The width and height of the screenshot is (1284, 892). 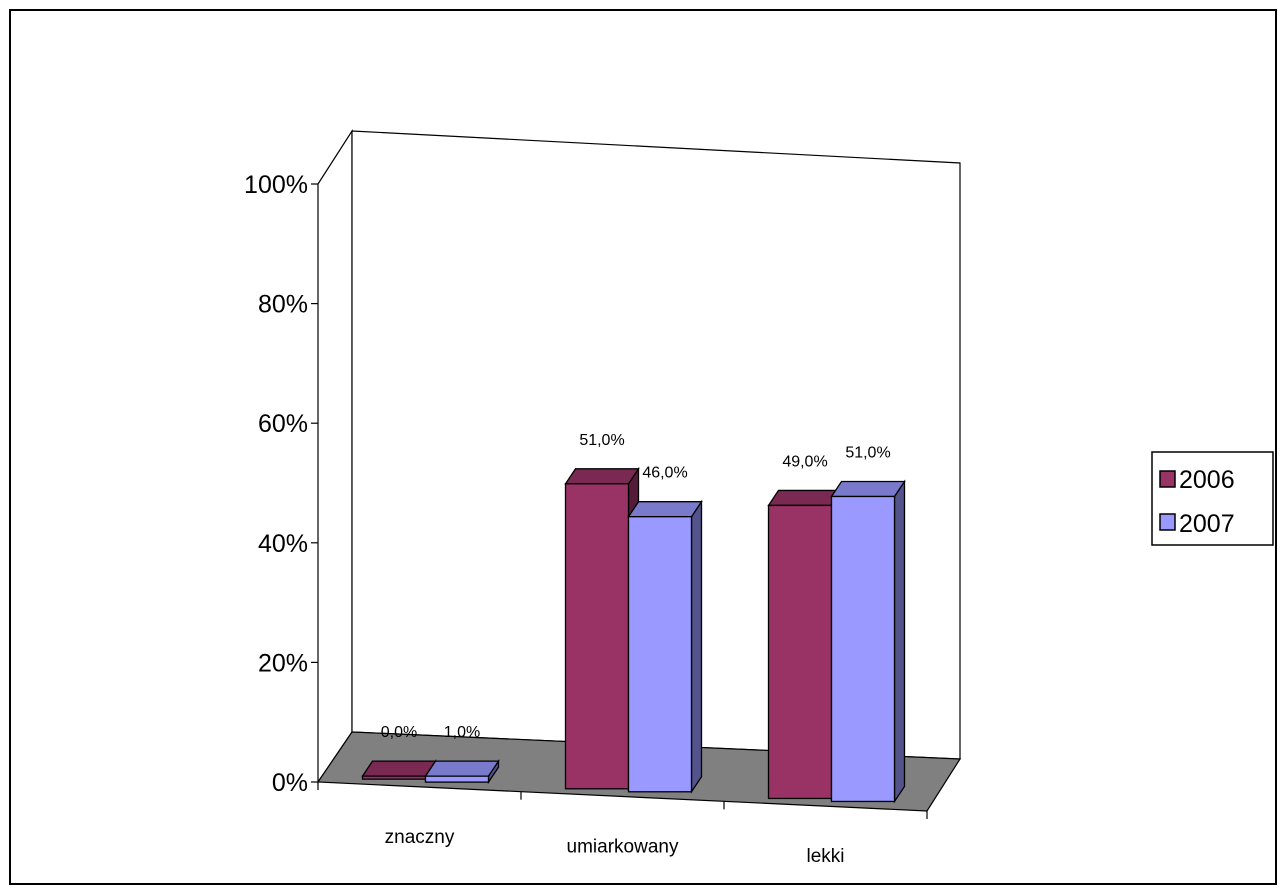 I want to click on y-tick-label: 60%, so click(x=283, y=424).